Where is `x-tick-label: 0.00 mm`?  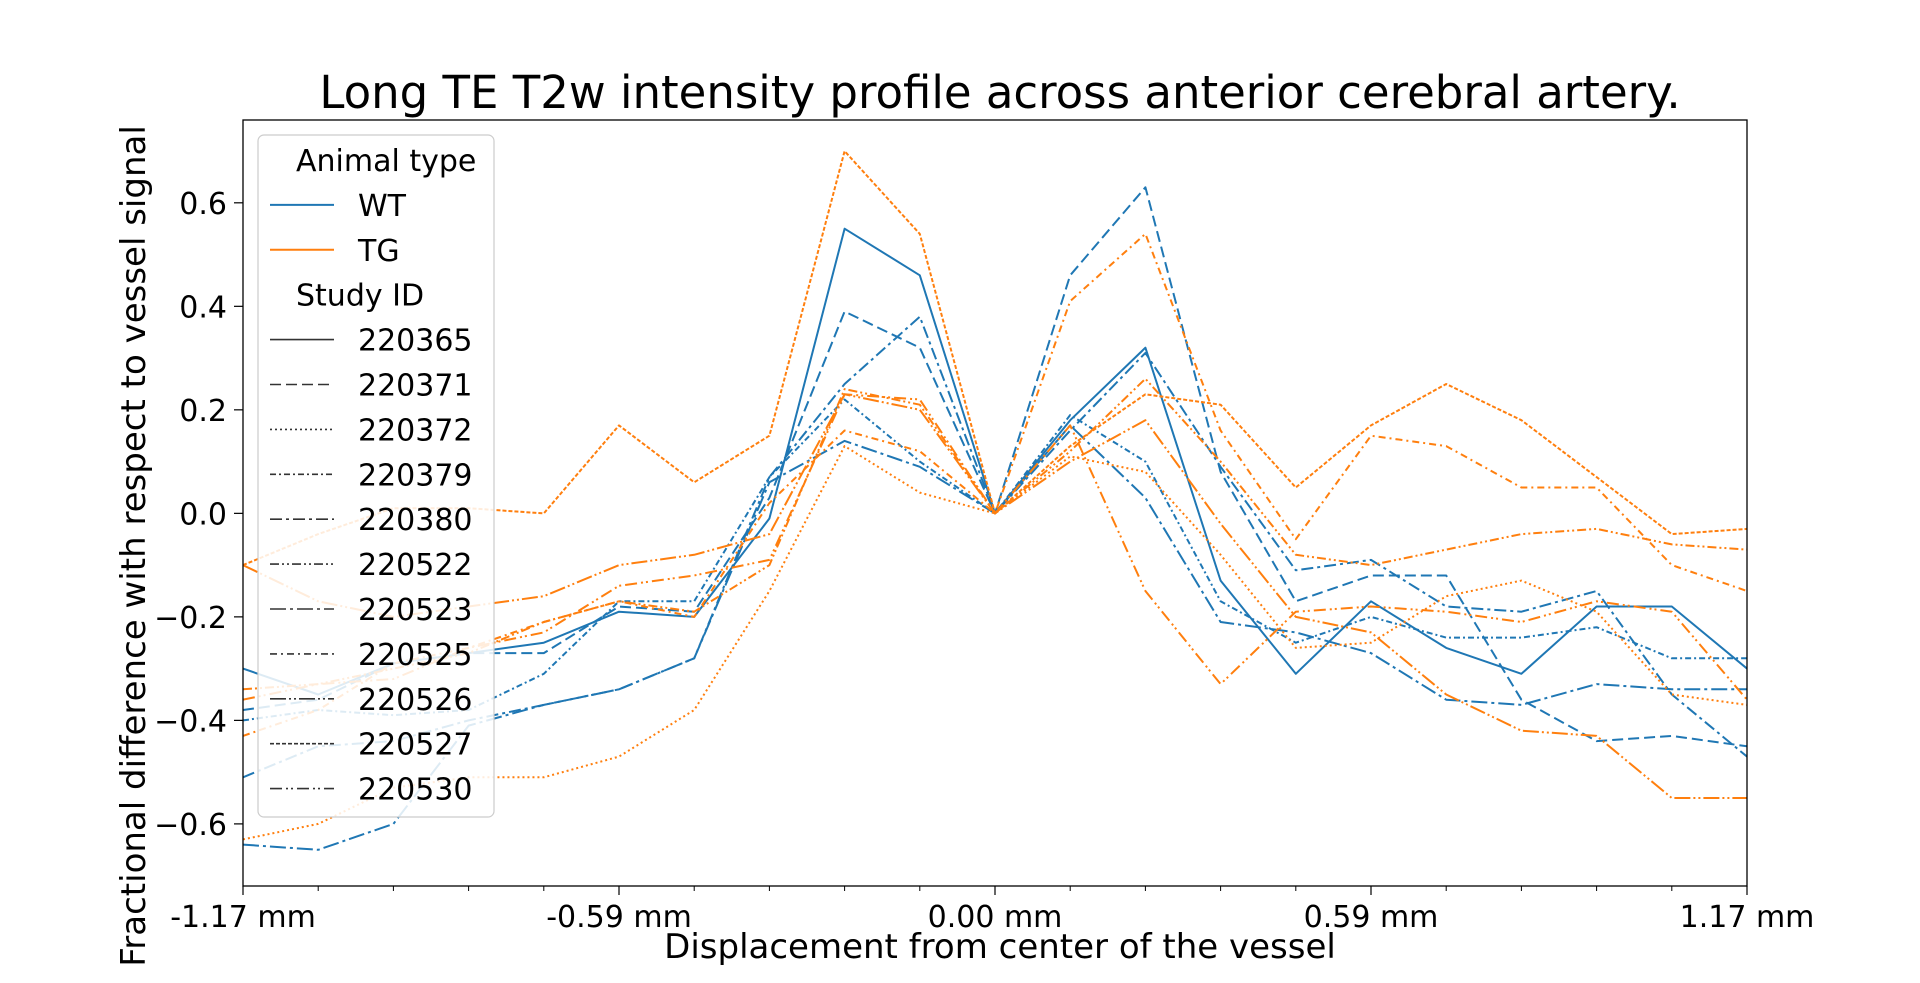
x-tick-label: 0.00 mm is located at coordinates (995, 917).